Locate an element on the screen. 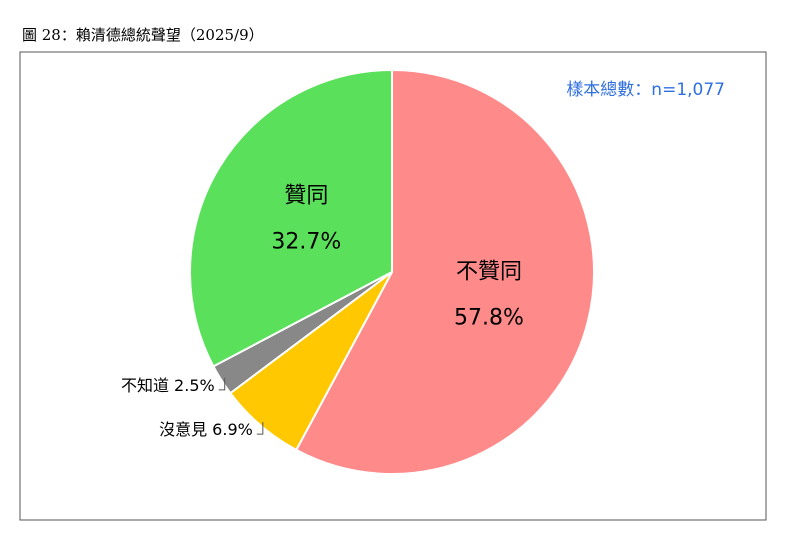 This screenshot has width=800, height=550. slice-value-label: 2.5% is located at coordinates (194, 384).